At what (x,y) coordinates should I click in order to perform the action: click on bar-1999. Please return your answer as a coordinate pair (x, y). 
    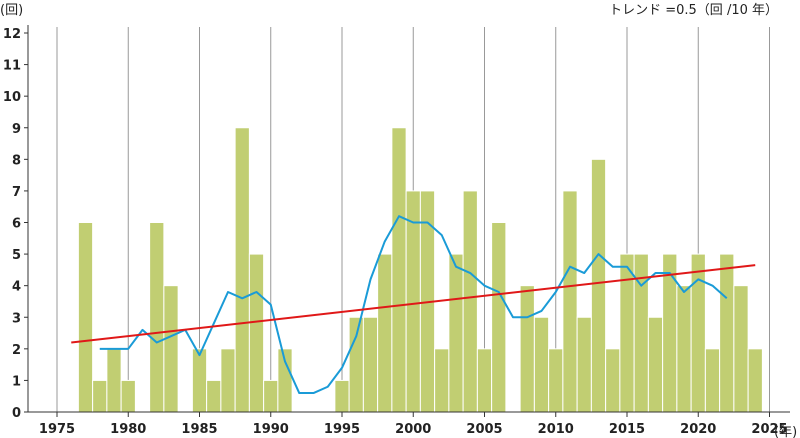
    Looking at the image, I should click on (399, 270).